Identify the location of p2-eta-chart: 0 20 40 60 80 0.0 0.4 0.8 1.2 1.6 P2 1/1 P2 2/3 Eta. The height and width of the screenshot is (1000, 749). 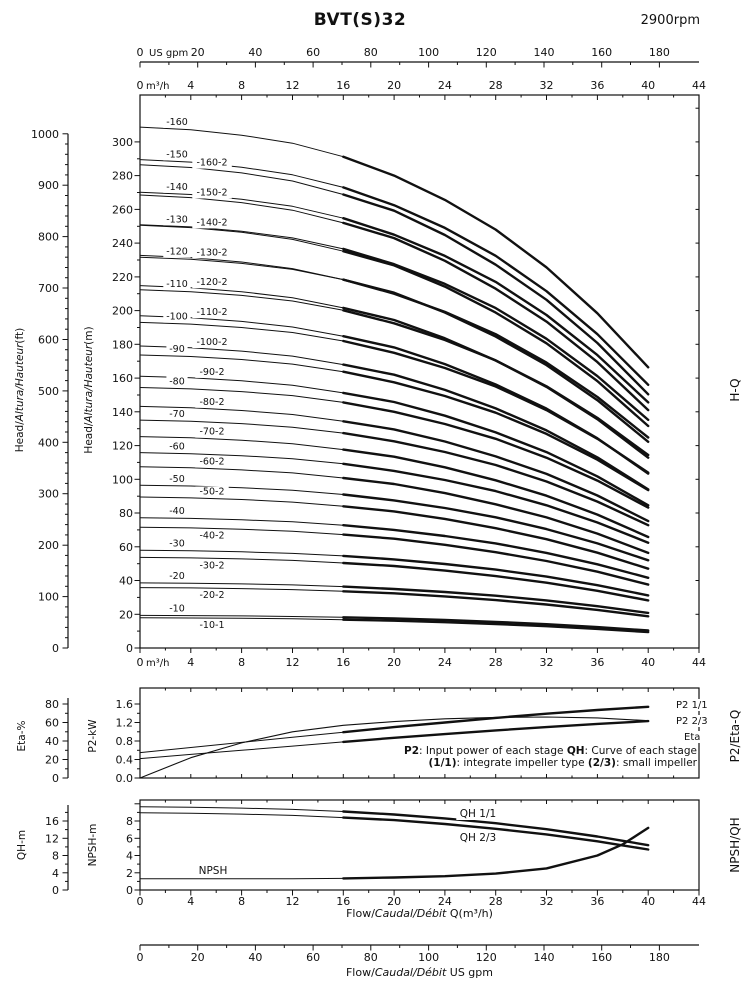
(380, 736).